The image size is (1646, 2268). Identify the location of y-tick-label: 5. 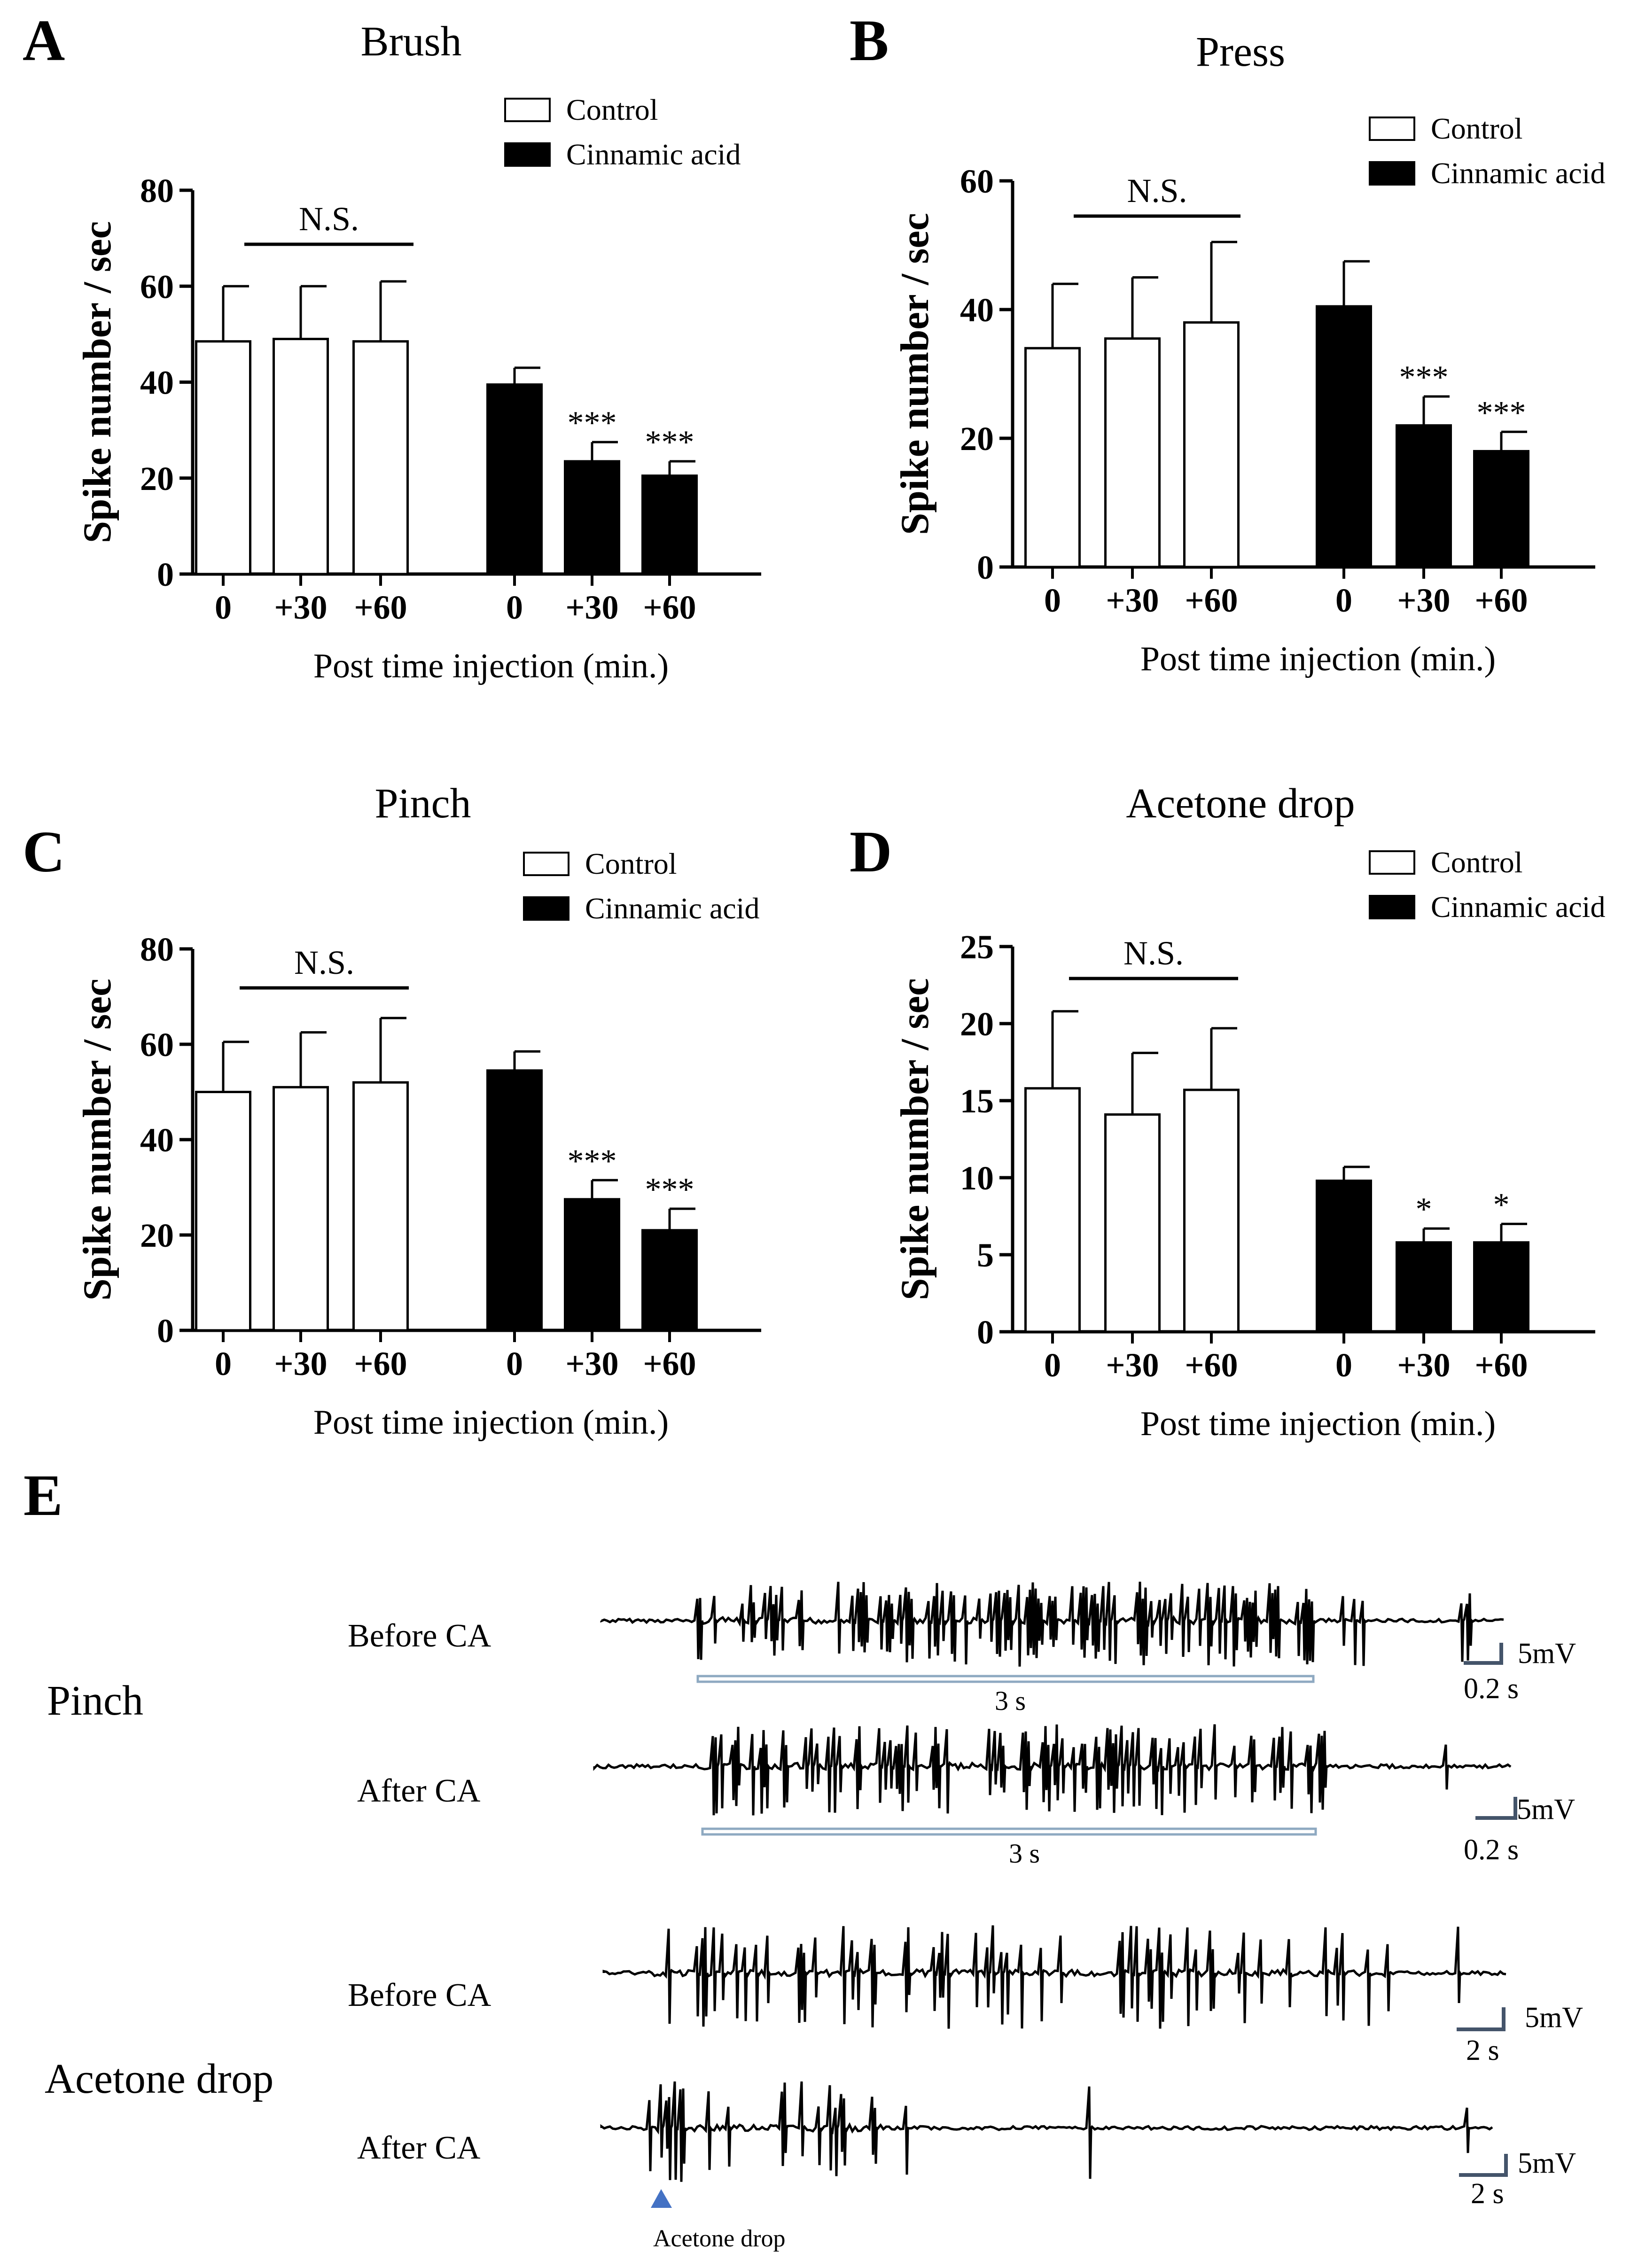
(985, 1255).